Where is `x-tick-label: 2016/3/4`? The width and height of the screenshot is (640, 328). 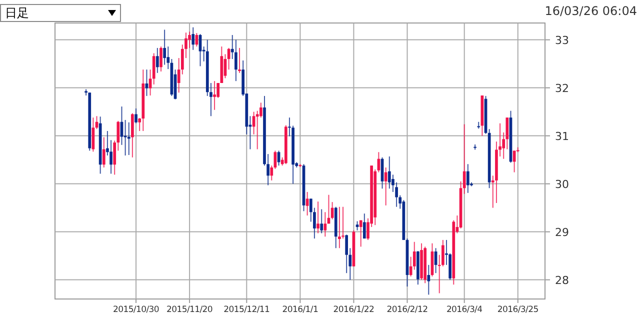
x-tick-label: 2016/3/4 is located at coordinates (464, 310).